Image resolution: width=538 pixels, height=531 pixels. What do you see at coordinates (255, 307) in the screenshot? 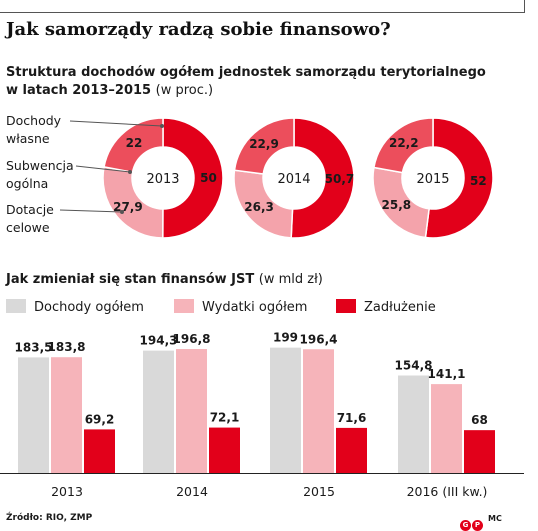
I see `legend-label-expenses: Wydatki ogółem` at bounding box center [255, 307].